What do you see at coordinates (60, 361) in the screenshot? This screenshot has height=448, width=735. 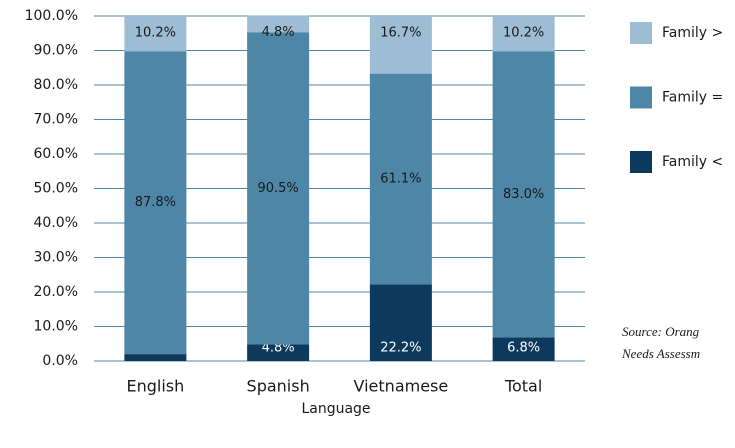 I see `y-tick-label: 0.0%` at bounding box center [60, 361].